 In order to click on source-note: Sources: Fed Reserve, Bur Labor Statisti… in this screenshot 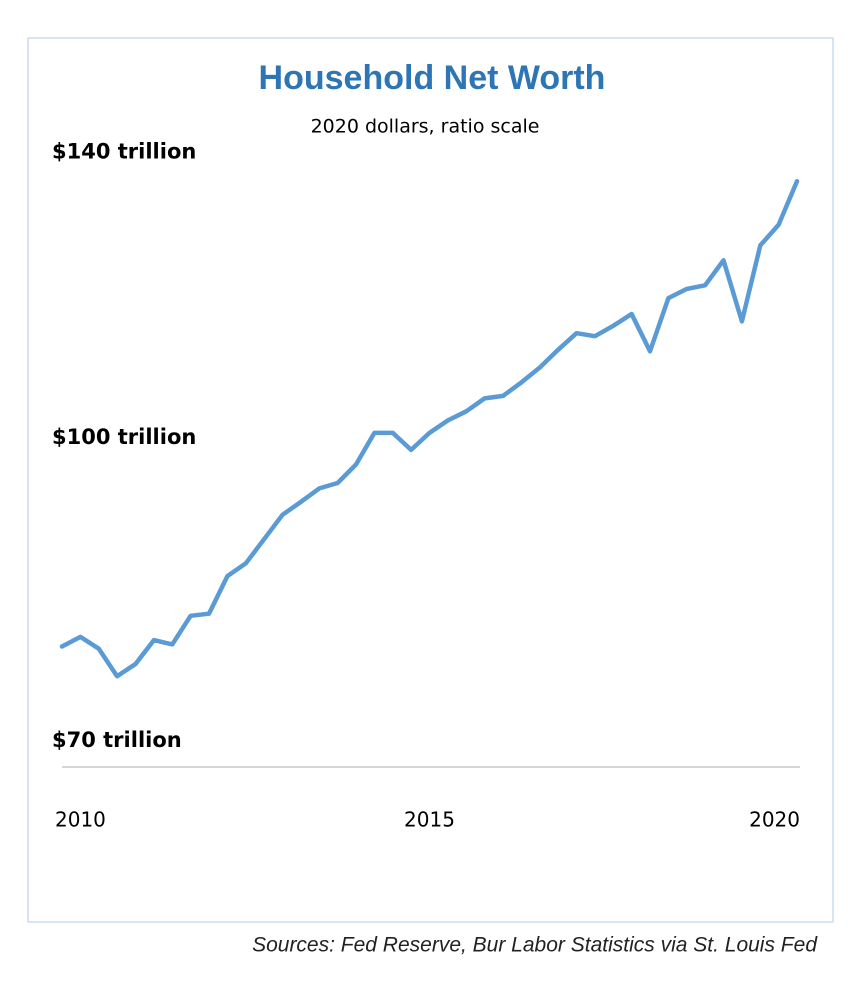, I will do `click(535, 945)`.